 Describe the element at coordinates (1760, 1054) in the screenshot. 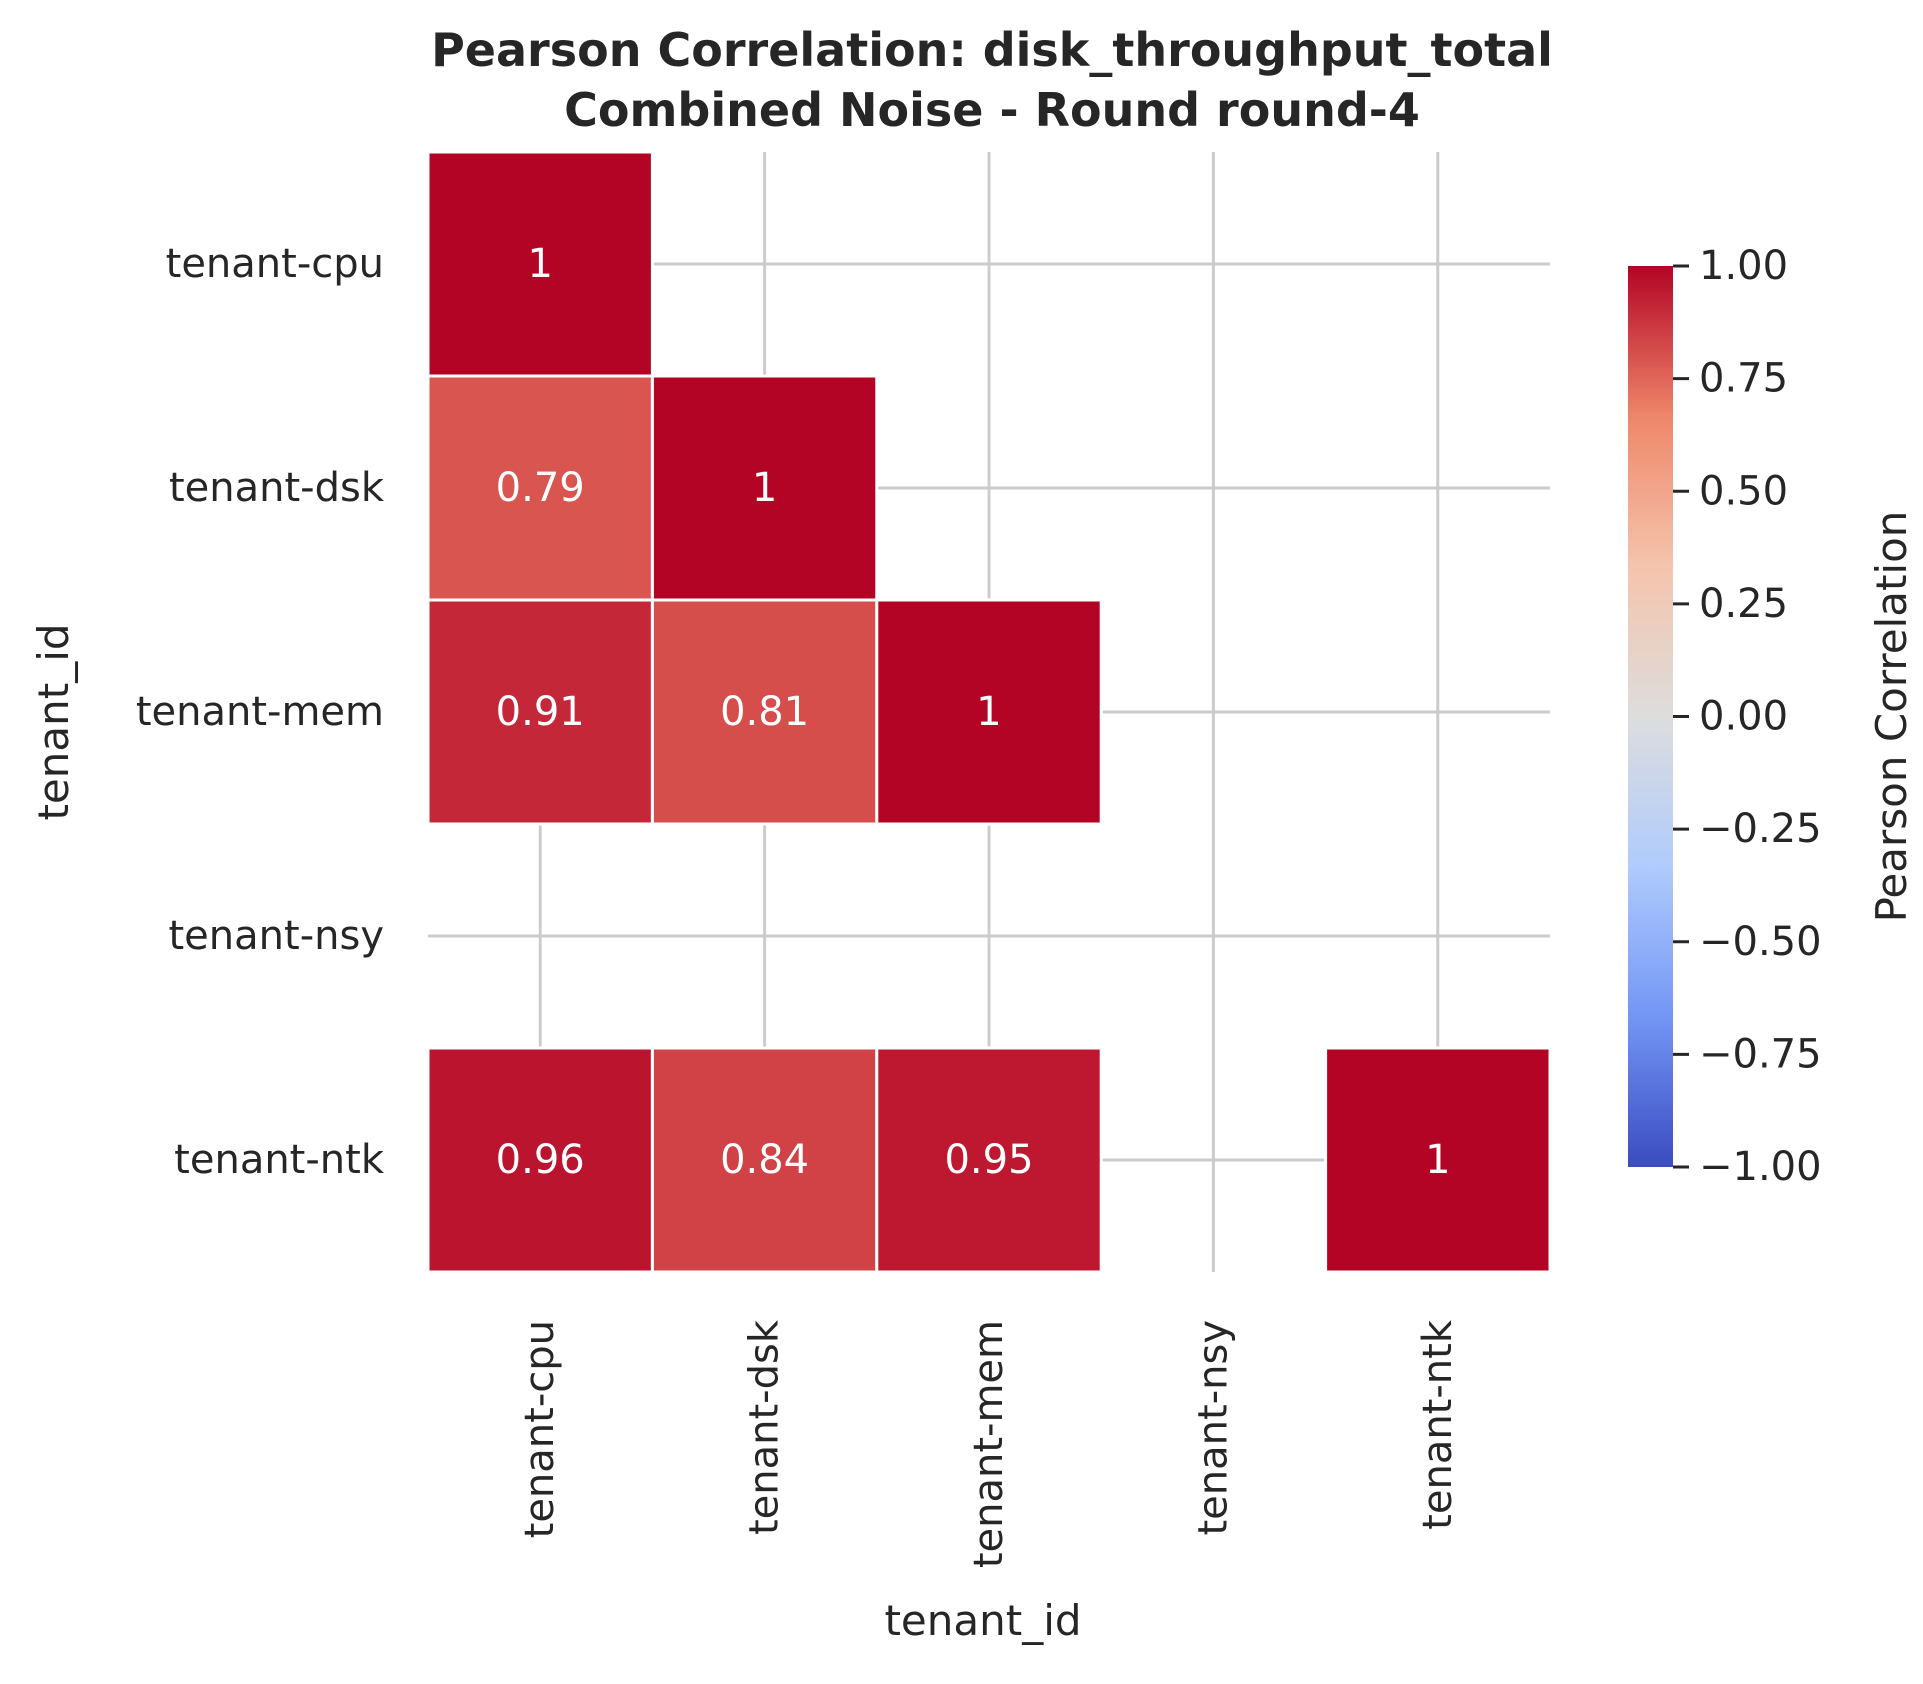

I see `colorbar-tick-label: −0.75` at that location.